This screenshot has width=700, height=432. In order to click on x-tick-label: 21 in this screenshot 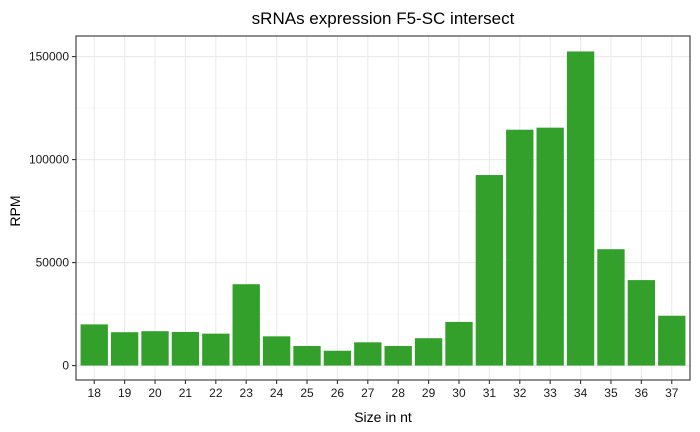, I will do `click(186, 393)`.